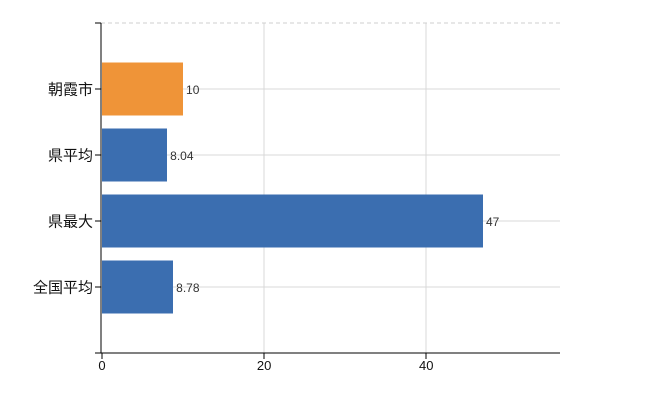  What do you see at coordinates (63, 288) in the screenshot?
I see `category-label: 全国平均` at bounding box center [63, 288].